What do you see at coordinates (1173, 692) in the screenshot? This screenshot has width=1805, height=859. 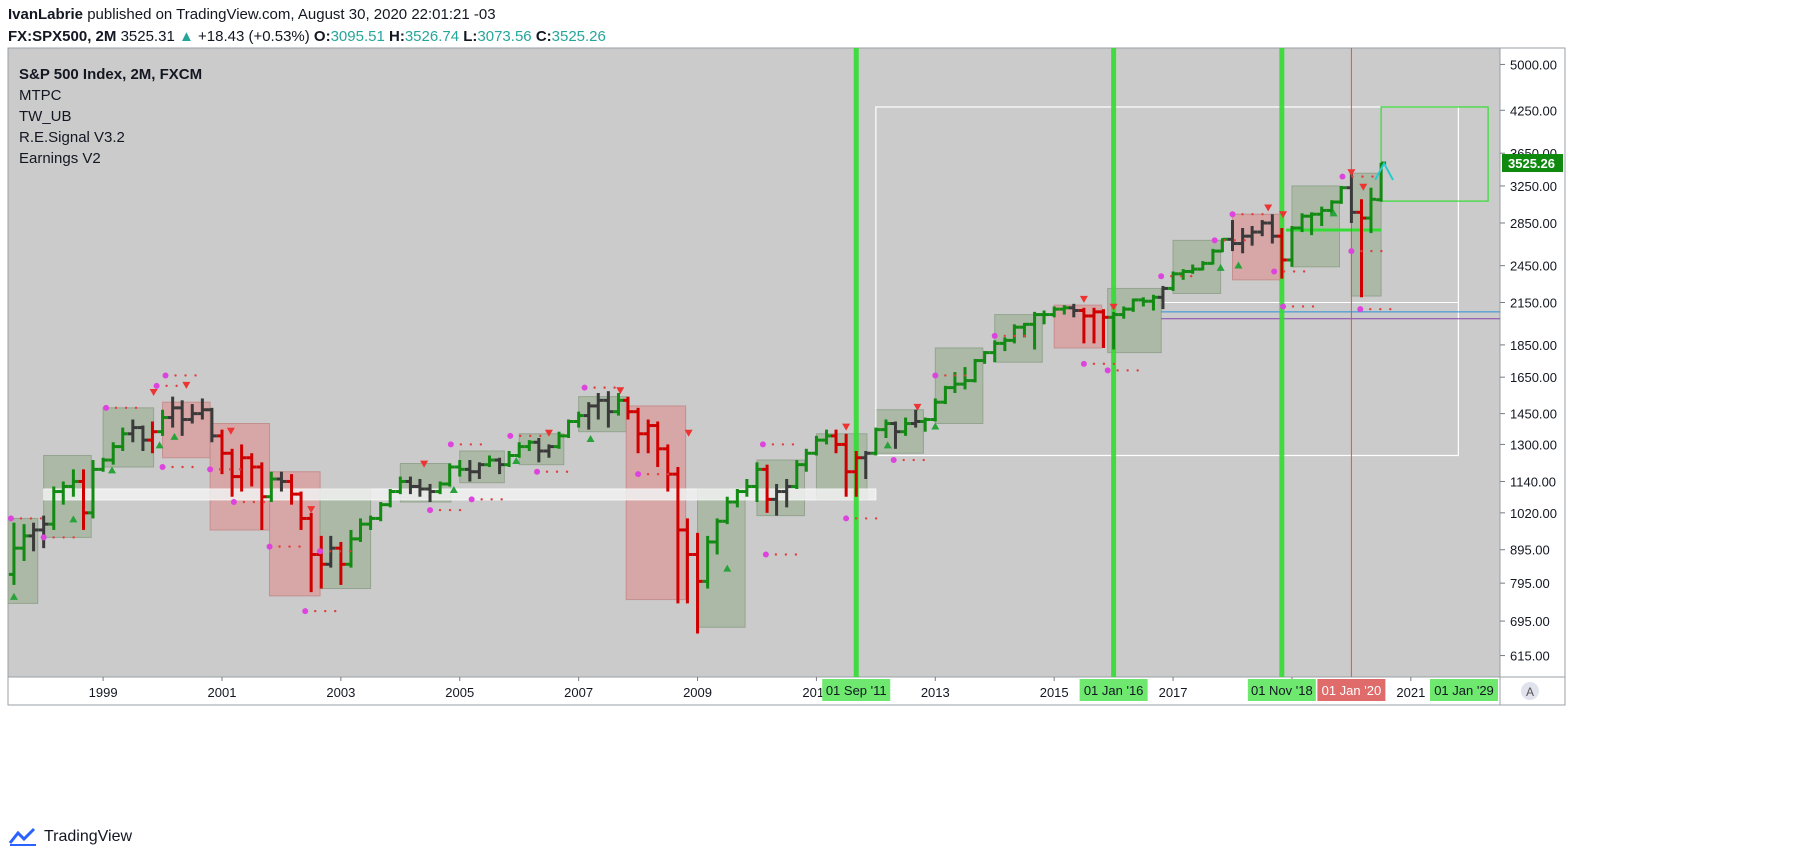 I see `x-tick-label: 2017` at bounding box center [1173, 692].